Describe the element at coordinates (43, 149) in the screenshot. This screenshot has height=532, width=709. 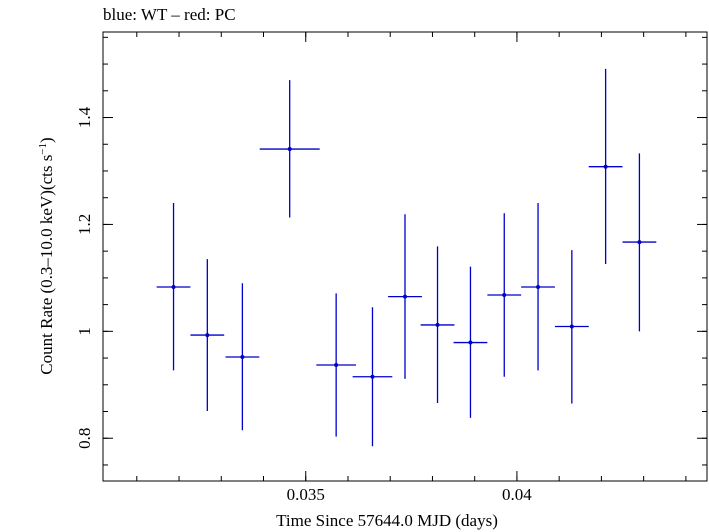
I see `y-axis-label-sup: −1` at that location.